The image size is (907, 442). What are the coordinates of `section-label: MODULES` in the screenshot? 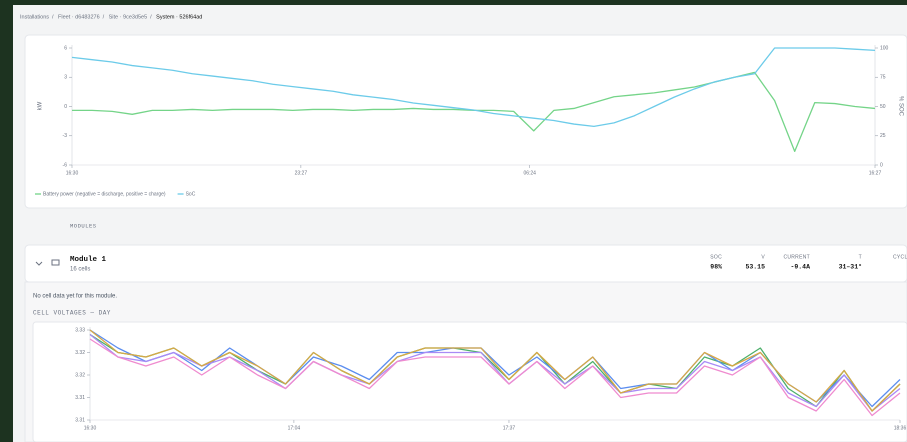 It's located at (83, 225).